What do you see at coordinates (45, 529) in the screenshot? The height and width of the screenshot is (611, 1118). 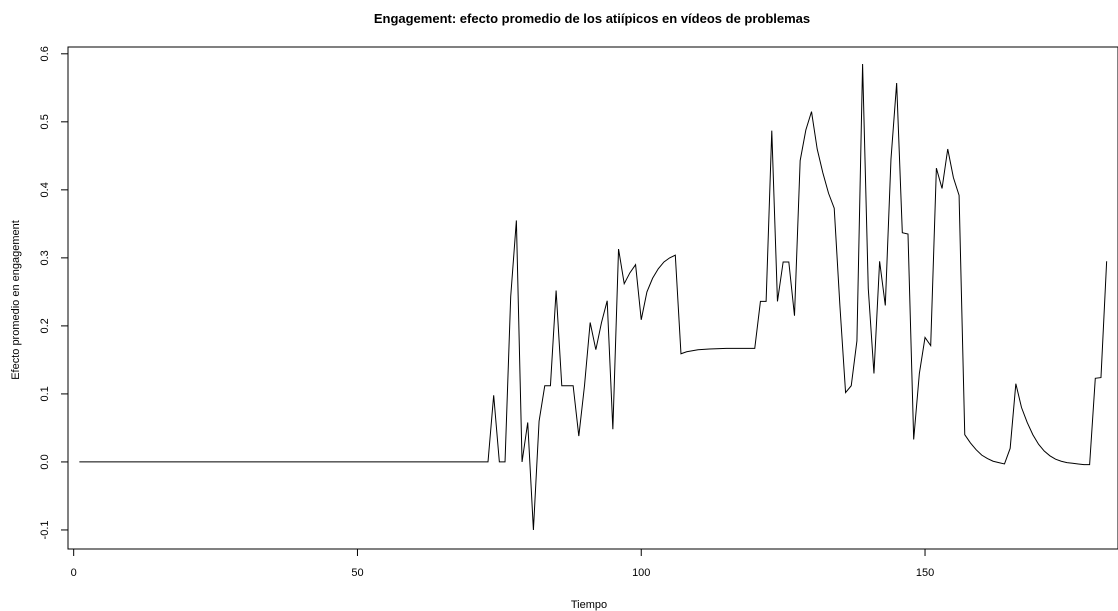 I see `y-tick-label: -0.1` at bounding box center [45, 529].